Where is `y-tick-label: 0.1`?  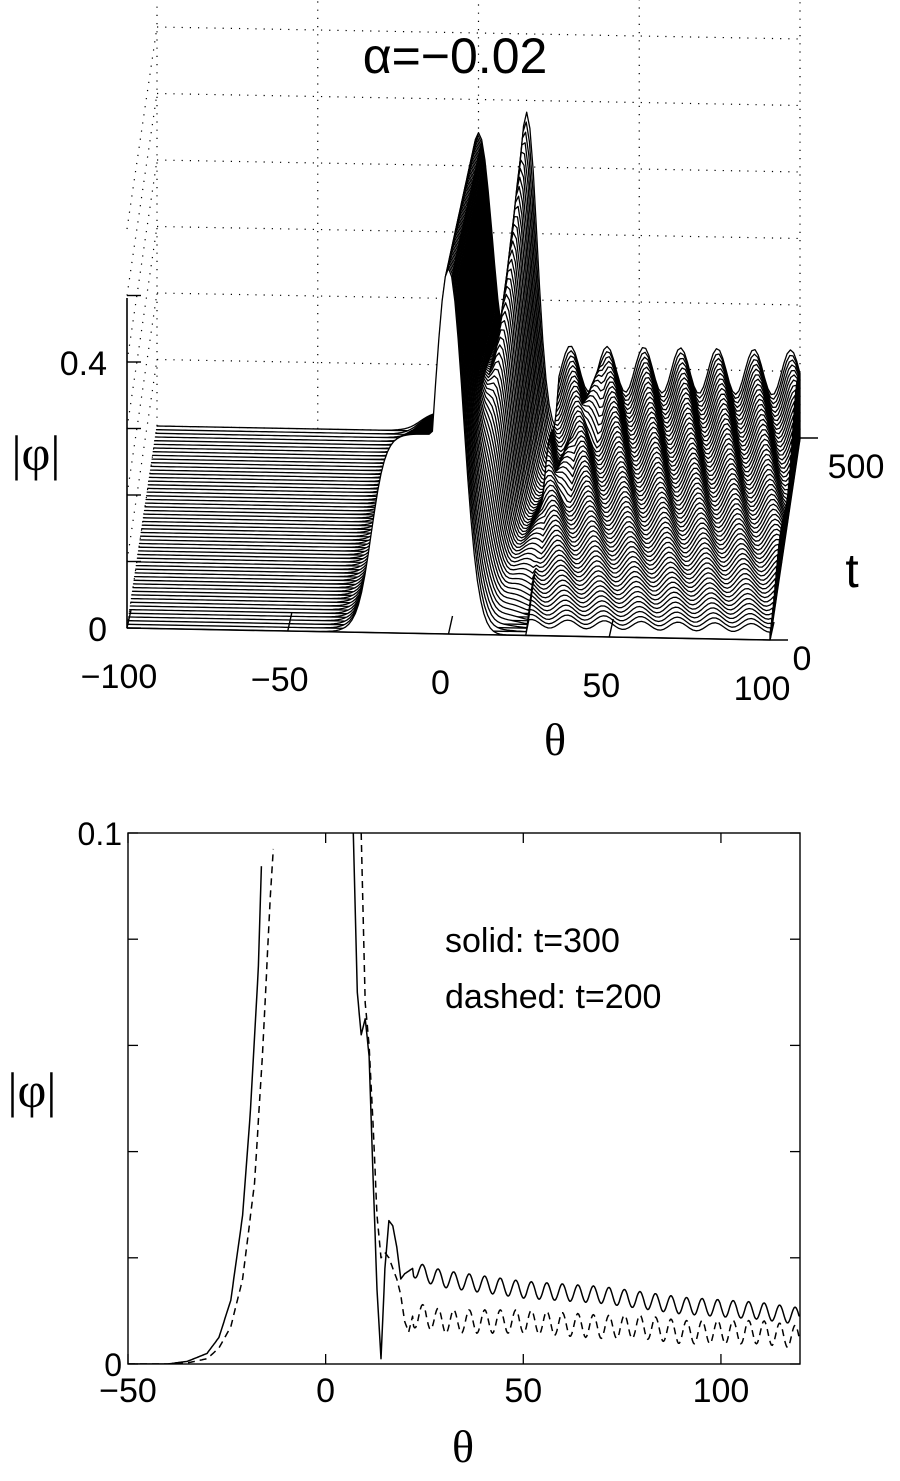
y-tick-label: 0.1 is located at coordinates (100, 834).